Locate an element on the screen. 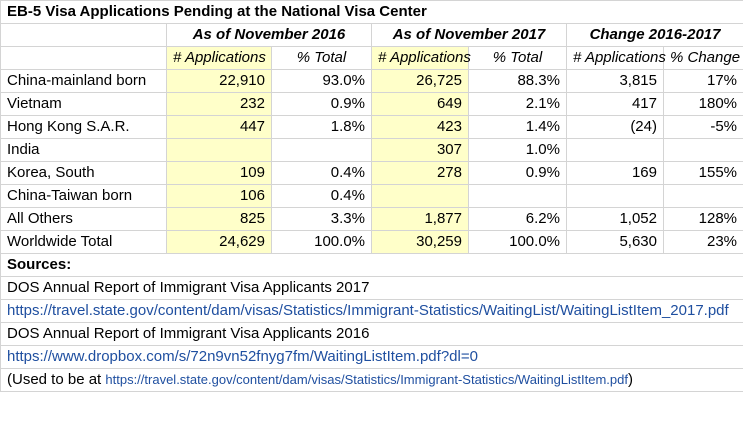  apps-2017-cell: 1,877 is located at coordinates (420, 219).